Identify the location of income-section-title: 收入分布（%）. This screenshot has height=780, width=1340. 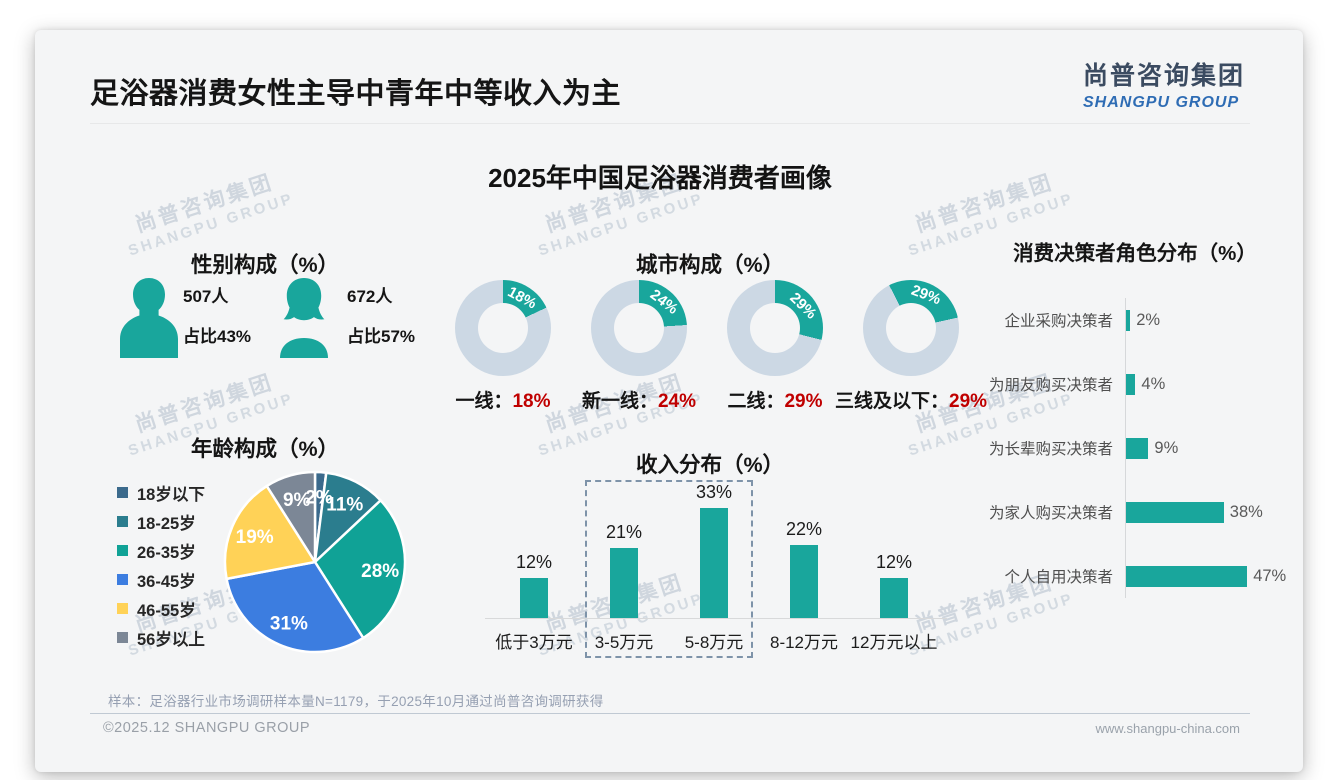
(710, 465).